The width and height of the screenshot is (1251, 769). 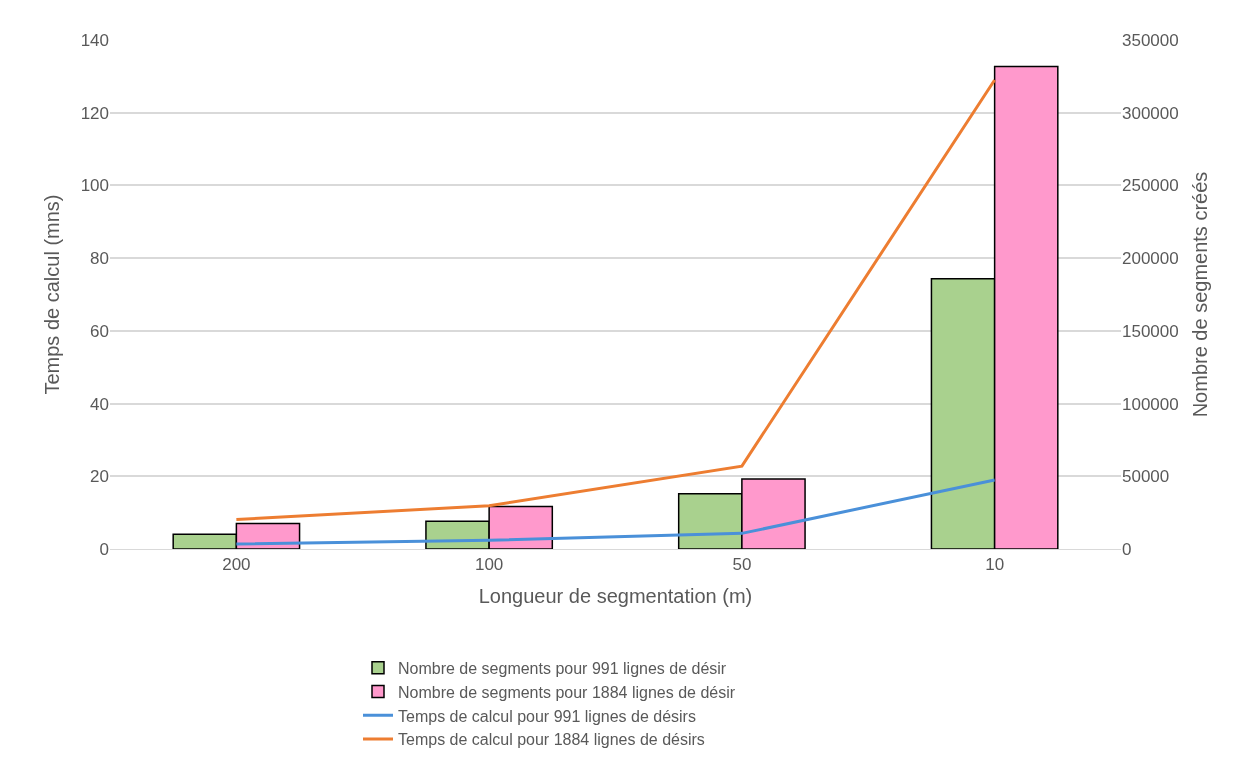 What do you see at coordinates (1150, 259) in the screenshot?
I see `y2-tick-label: 200000` at bounding box center [1150, 259].